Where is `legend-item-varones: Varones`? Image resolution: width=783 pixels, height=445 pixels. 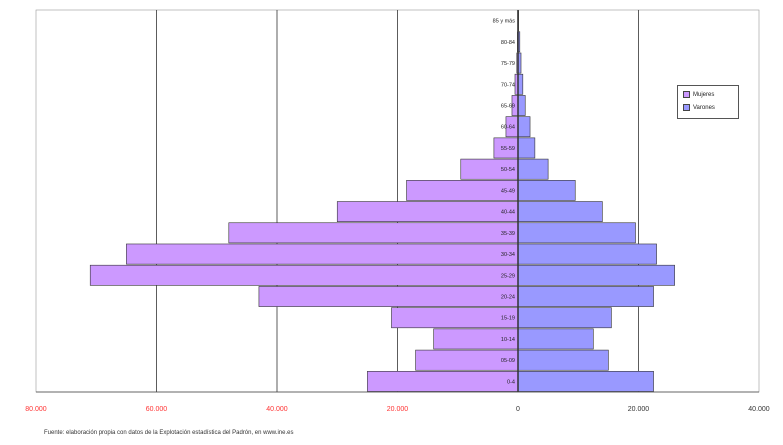
legend-item-varones: Varones is located at coordinates (699, 107).